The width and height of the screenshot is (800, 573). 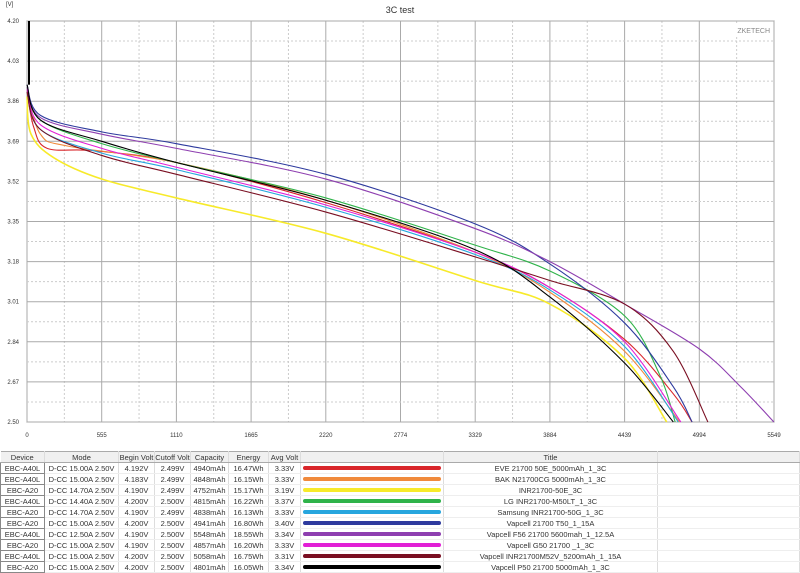 I want to click on column-header: Energy, so click(x=248, y=457).